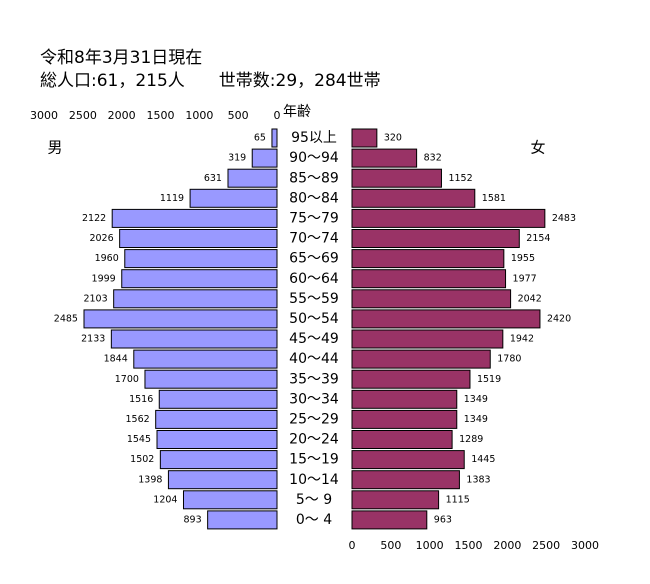  What do you see at coordinates (127, 379) in the screenshot?
I see `value-label: 1700` at bounding box center [127, 379].